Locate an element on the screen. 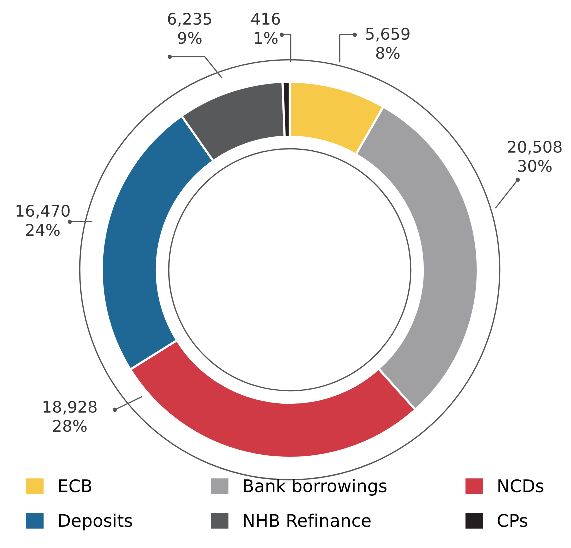  data-label: 18,928 28% is located at coordinates (70, 416).